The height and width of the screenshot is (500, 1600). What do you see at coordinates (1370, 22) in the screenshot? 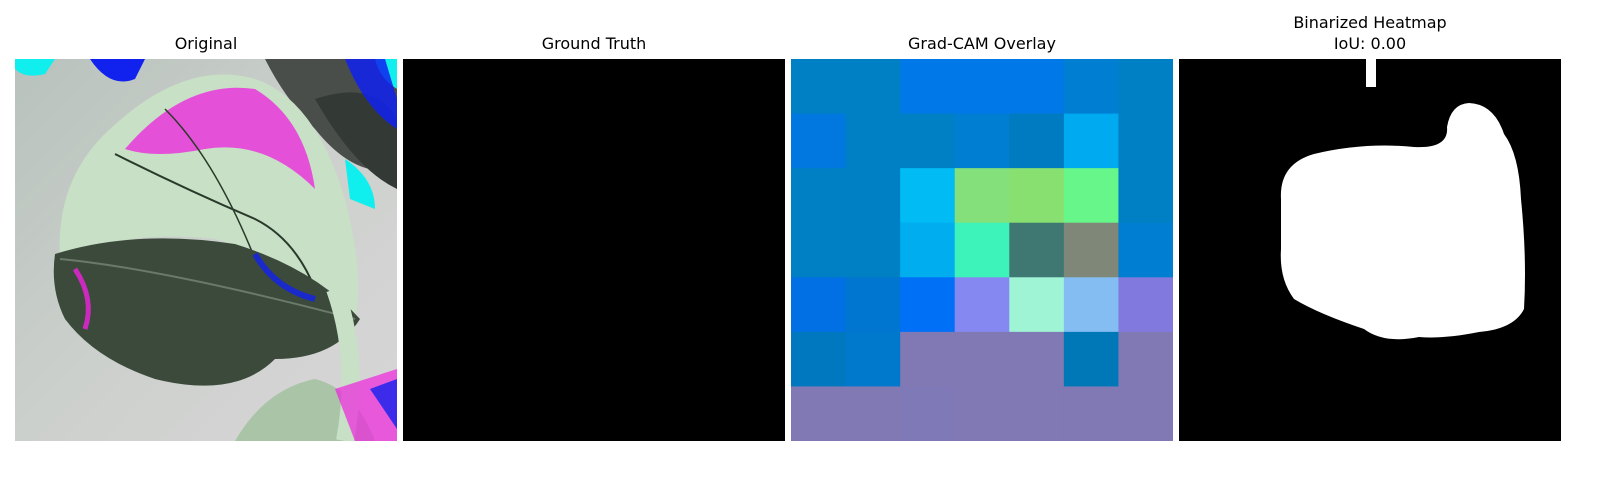
I see `panel-title-binarized: Binarized Heatmap` at bounding box center [1370, 22].